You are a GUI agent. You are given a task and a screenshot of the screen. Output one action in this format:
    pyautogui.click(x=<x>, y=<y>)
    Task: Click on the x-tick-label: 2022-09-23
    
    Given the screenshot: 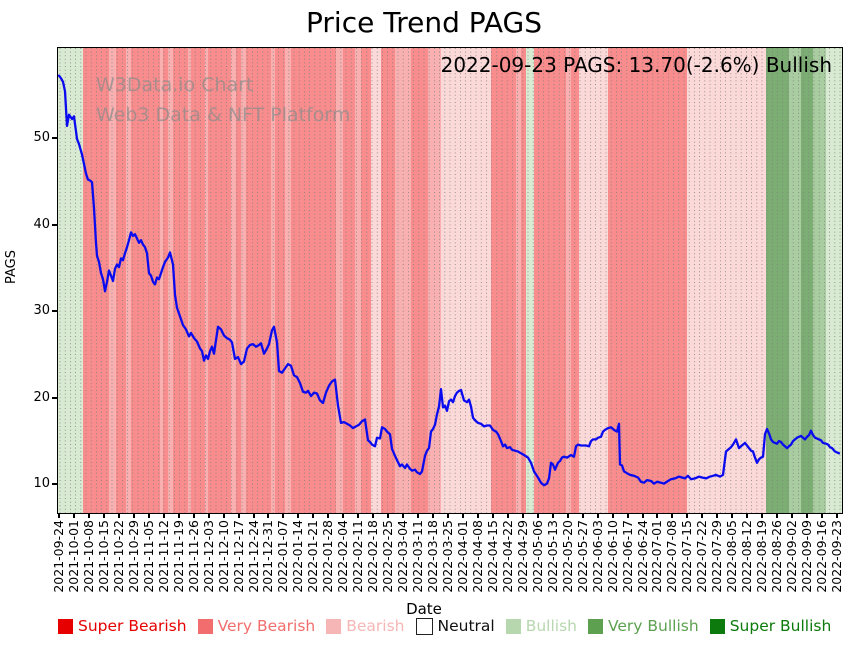 What is the action you would take?
    pyautogui.click(x=836, y=556)
    